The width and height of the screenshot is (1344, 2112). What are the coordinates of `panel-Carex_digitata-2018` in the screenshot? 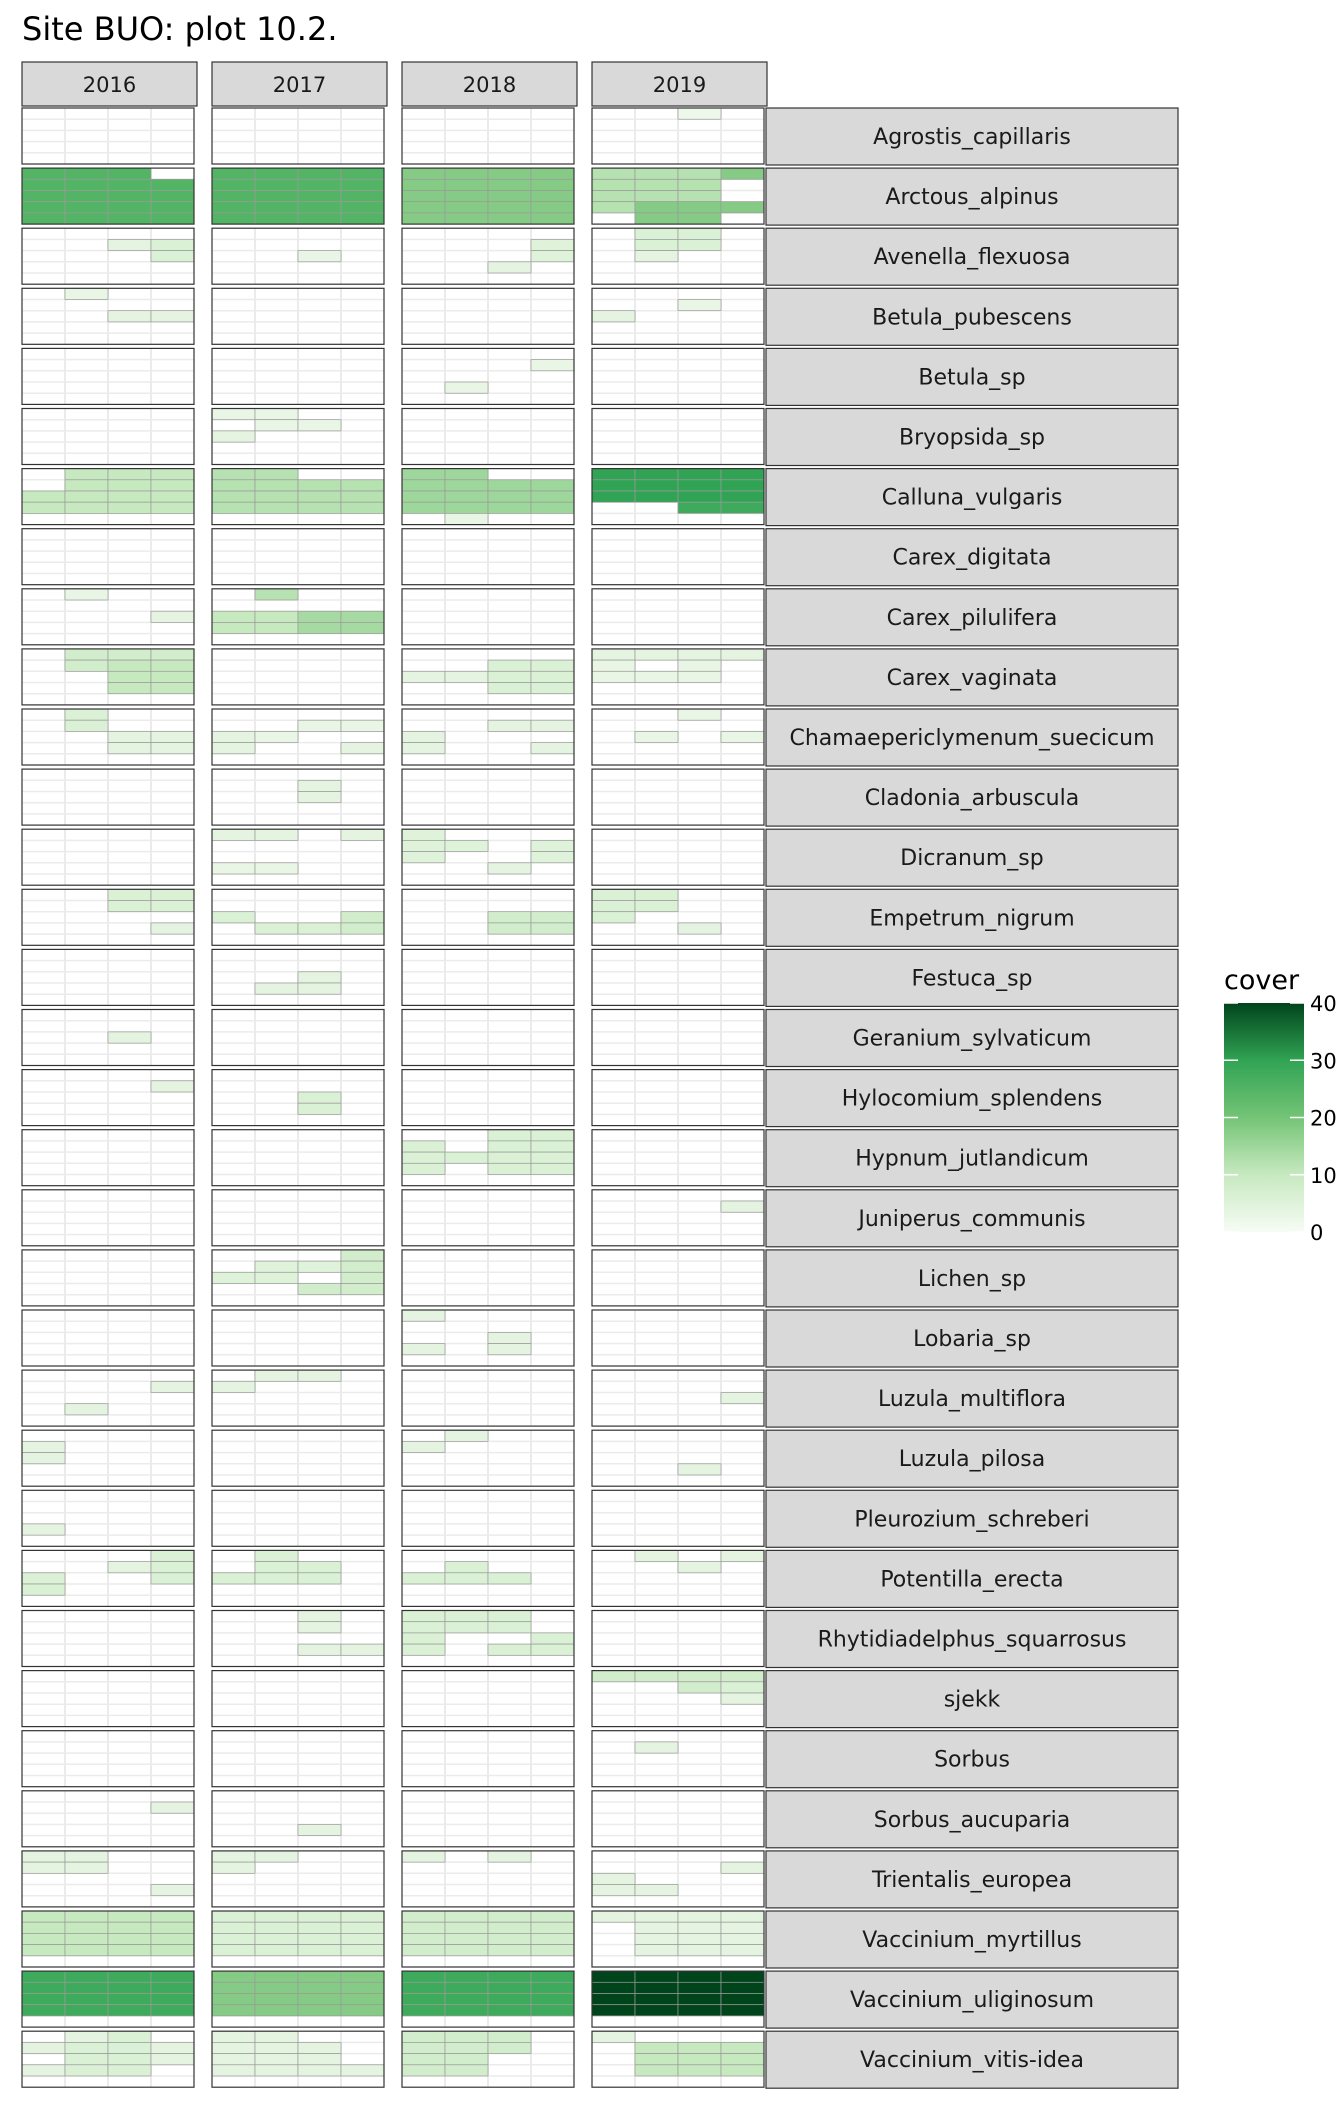 It's located at (488, 557).